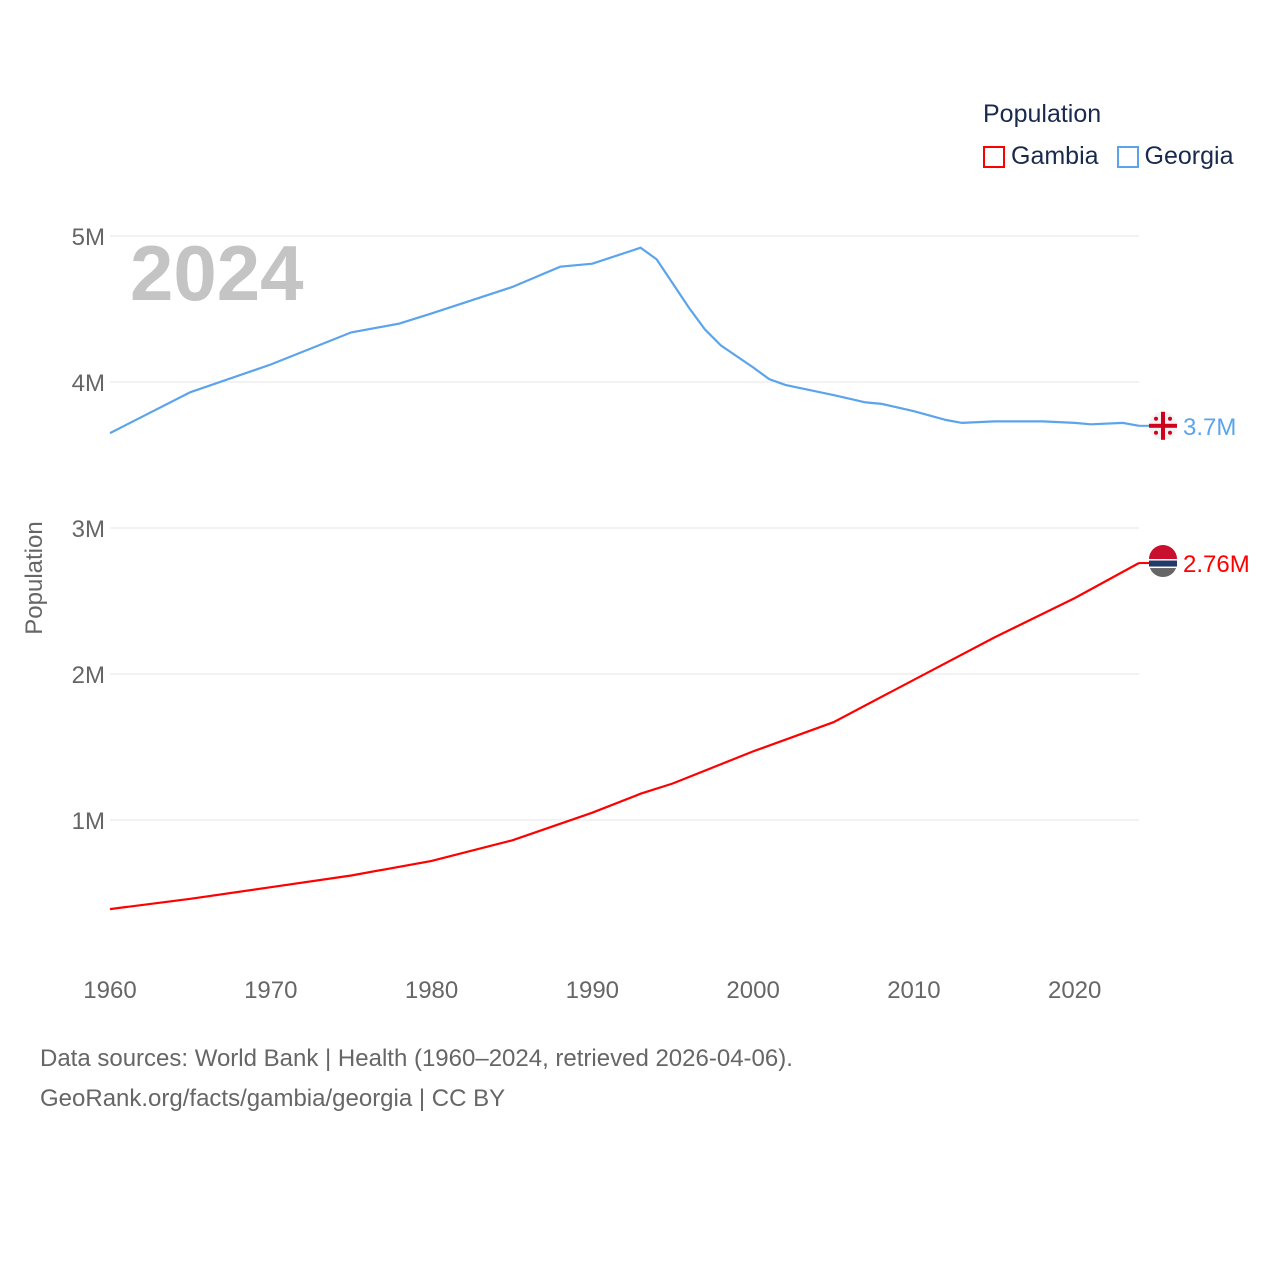 The image size is (1280, 1280). What do you see at coordinates (592, 990) in the screenshot?
I see `x-tick-label: 1990` at bounding box center [592, 990].